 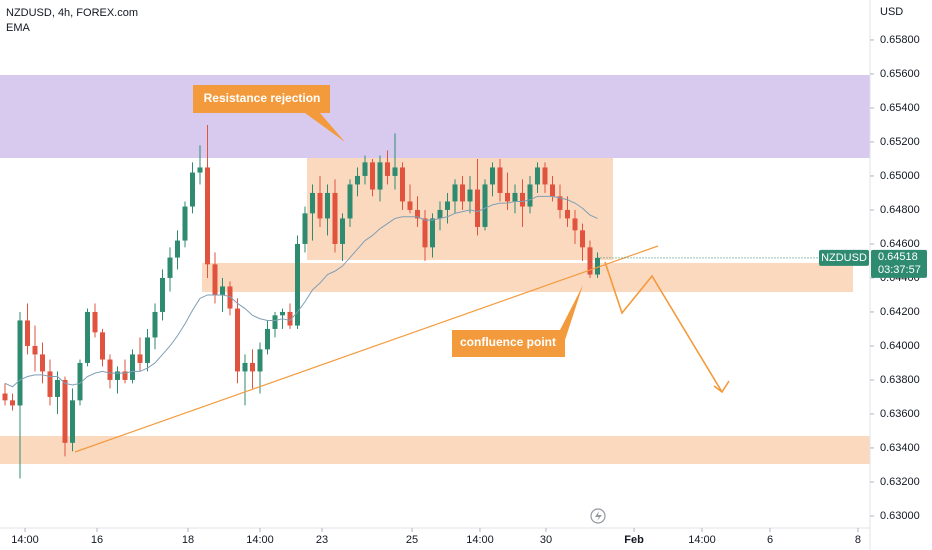 What do you see at coordinates (770, 540) in the screenshot?
I see `x-tick-label: 6` at bounding box center [770, 540].